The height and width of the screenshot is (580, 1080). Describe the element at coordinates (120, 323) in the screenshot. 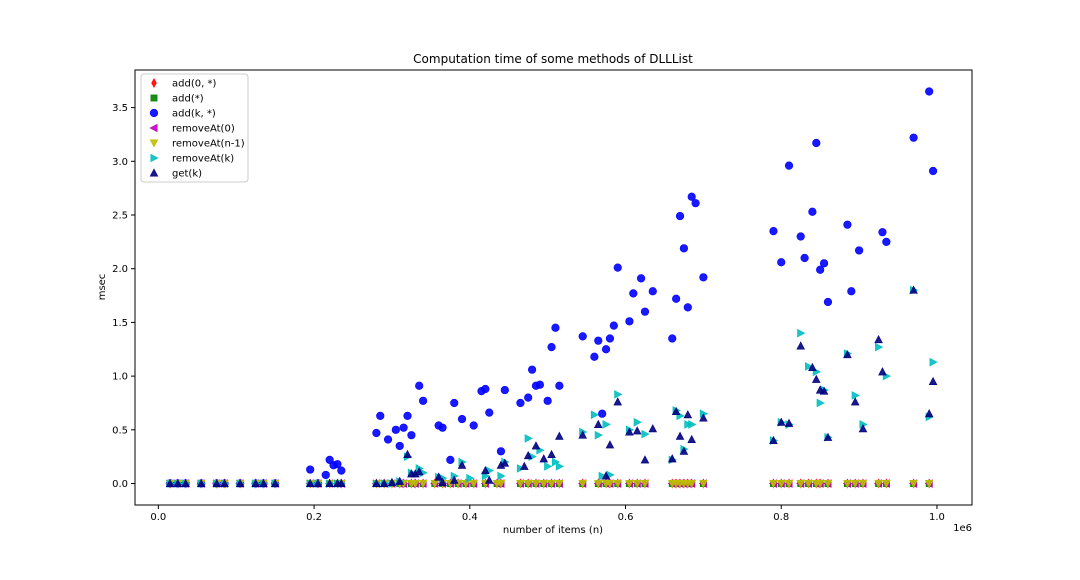

I see `y-tick-label: 1.5` at that location.